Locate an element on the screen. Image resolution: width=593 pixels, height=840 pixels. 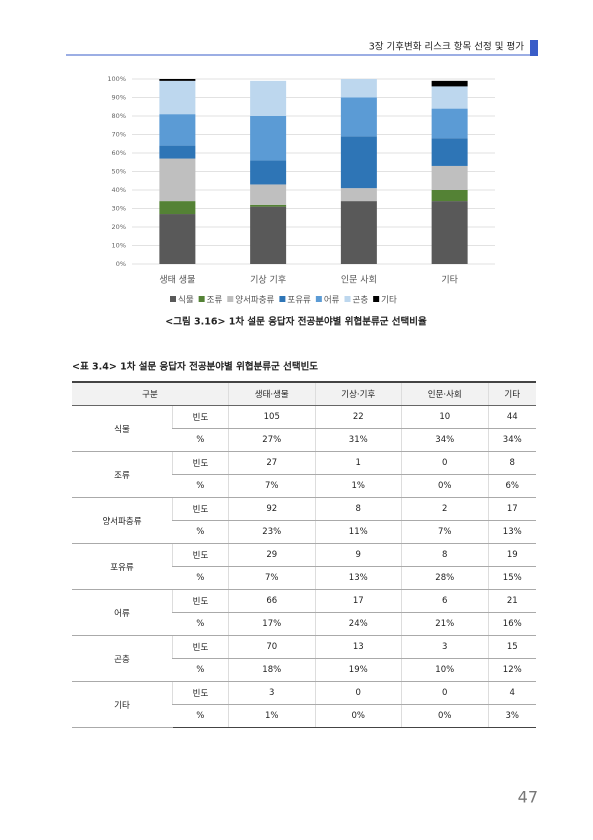
cell: 28% is located at coordinates (444, 578).